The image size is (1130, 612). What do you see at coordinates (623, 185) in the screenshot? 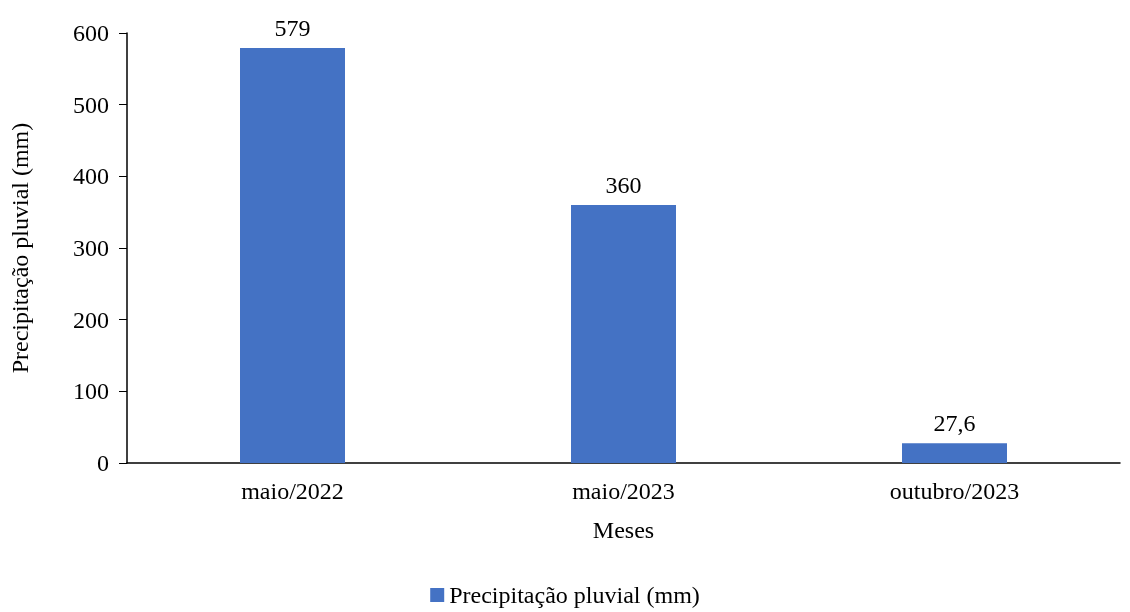
I see `data-label: 360` at bounding box center [623, 185].